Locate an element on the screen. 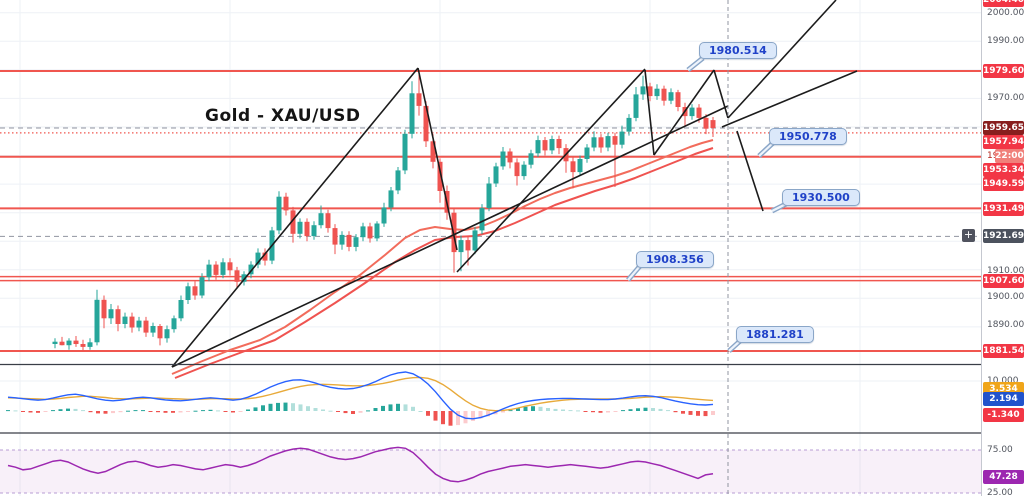 The height and width of the screenshot is (496, 1024). axis-tick: 1910.000 is located at coordinates (1005, 271).